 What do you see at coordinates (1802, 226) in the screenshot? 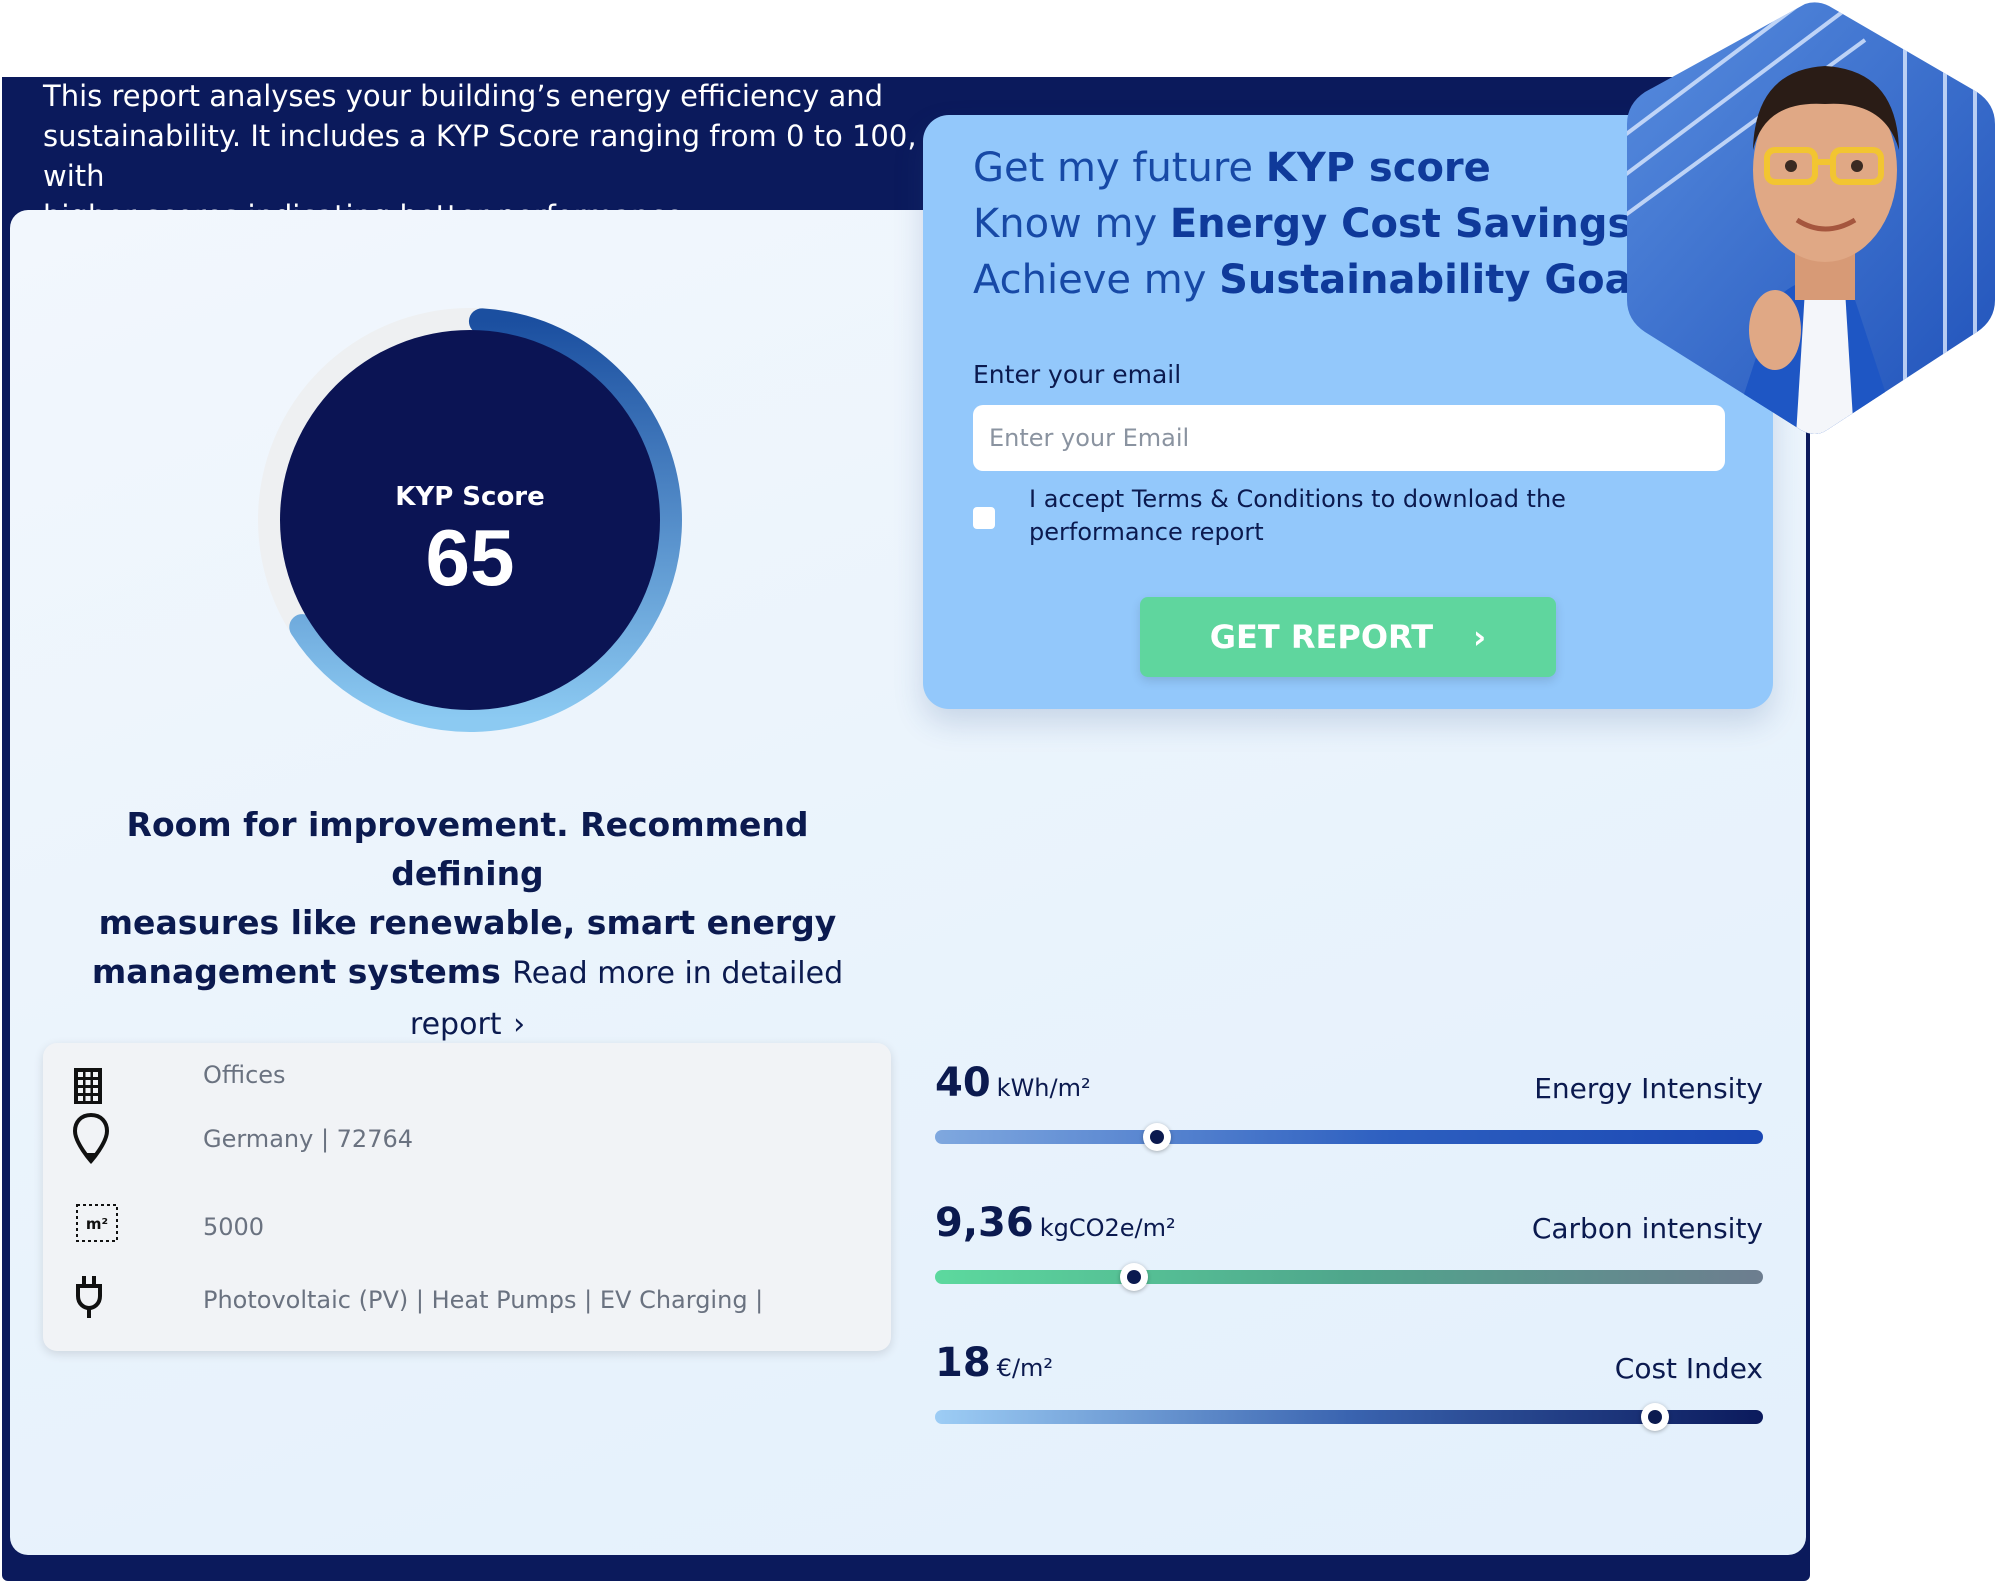
I see `assistant-avatar` at bounding box center [1802, 226].